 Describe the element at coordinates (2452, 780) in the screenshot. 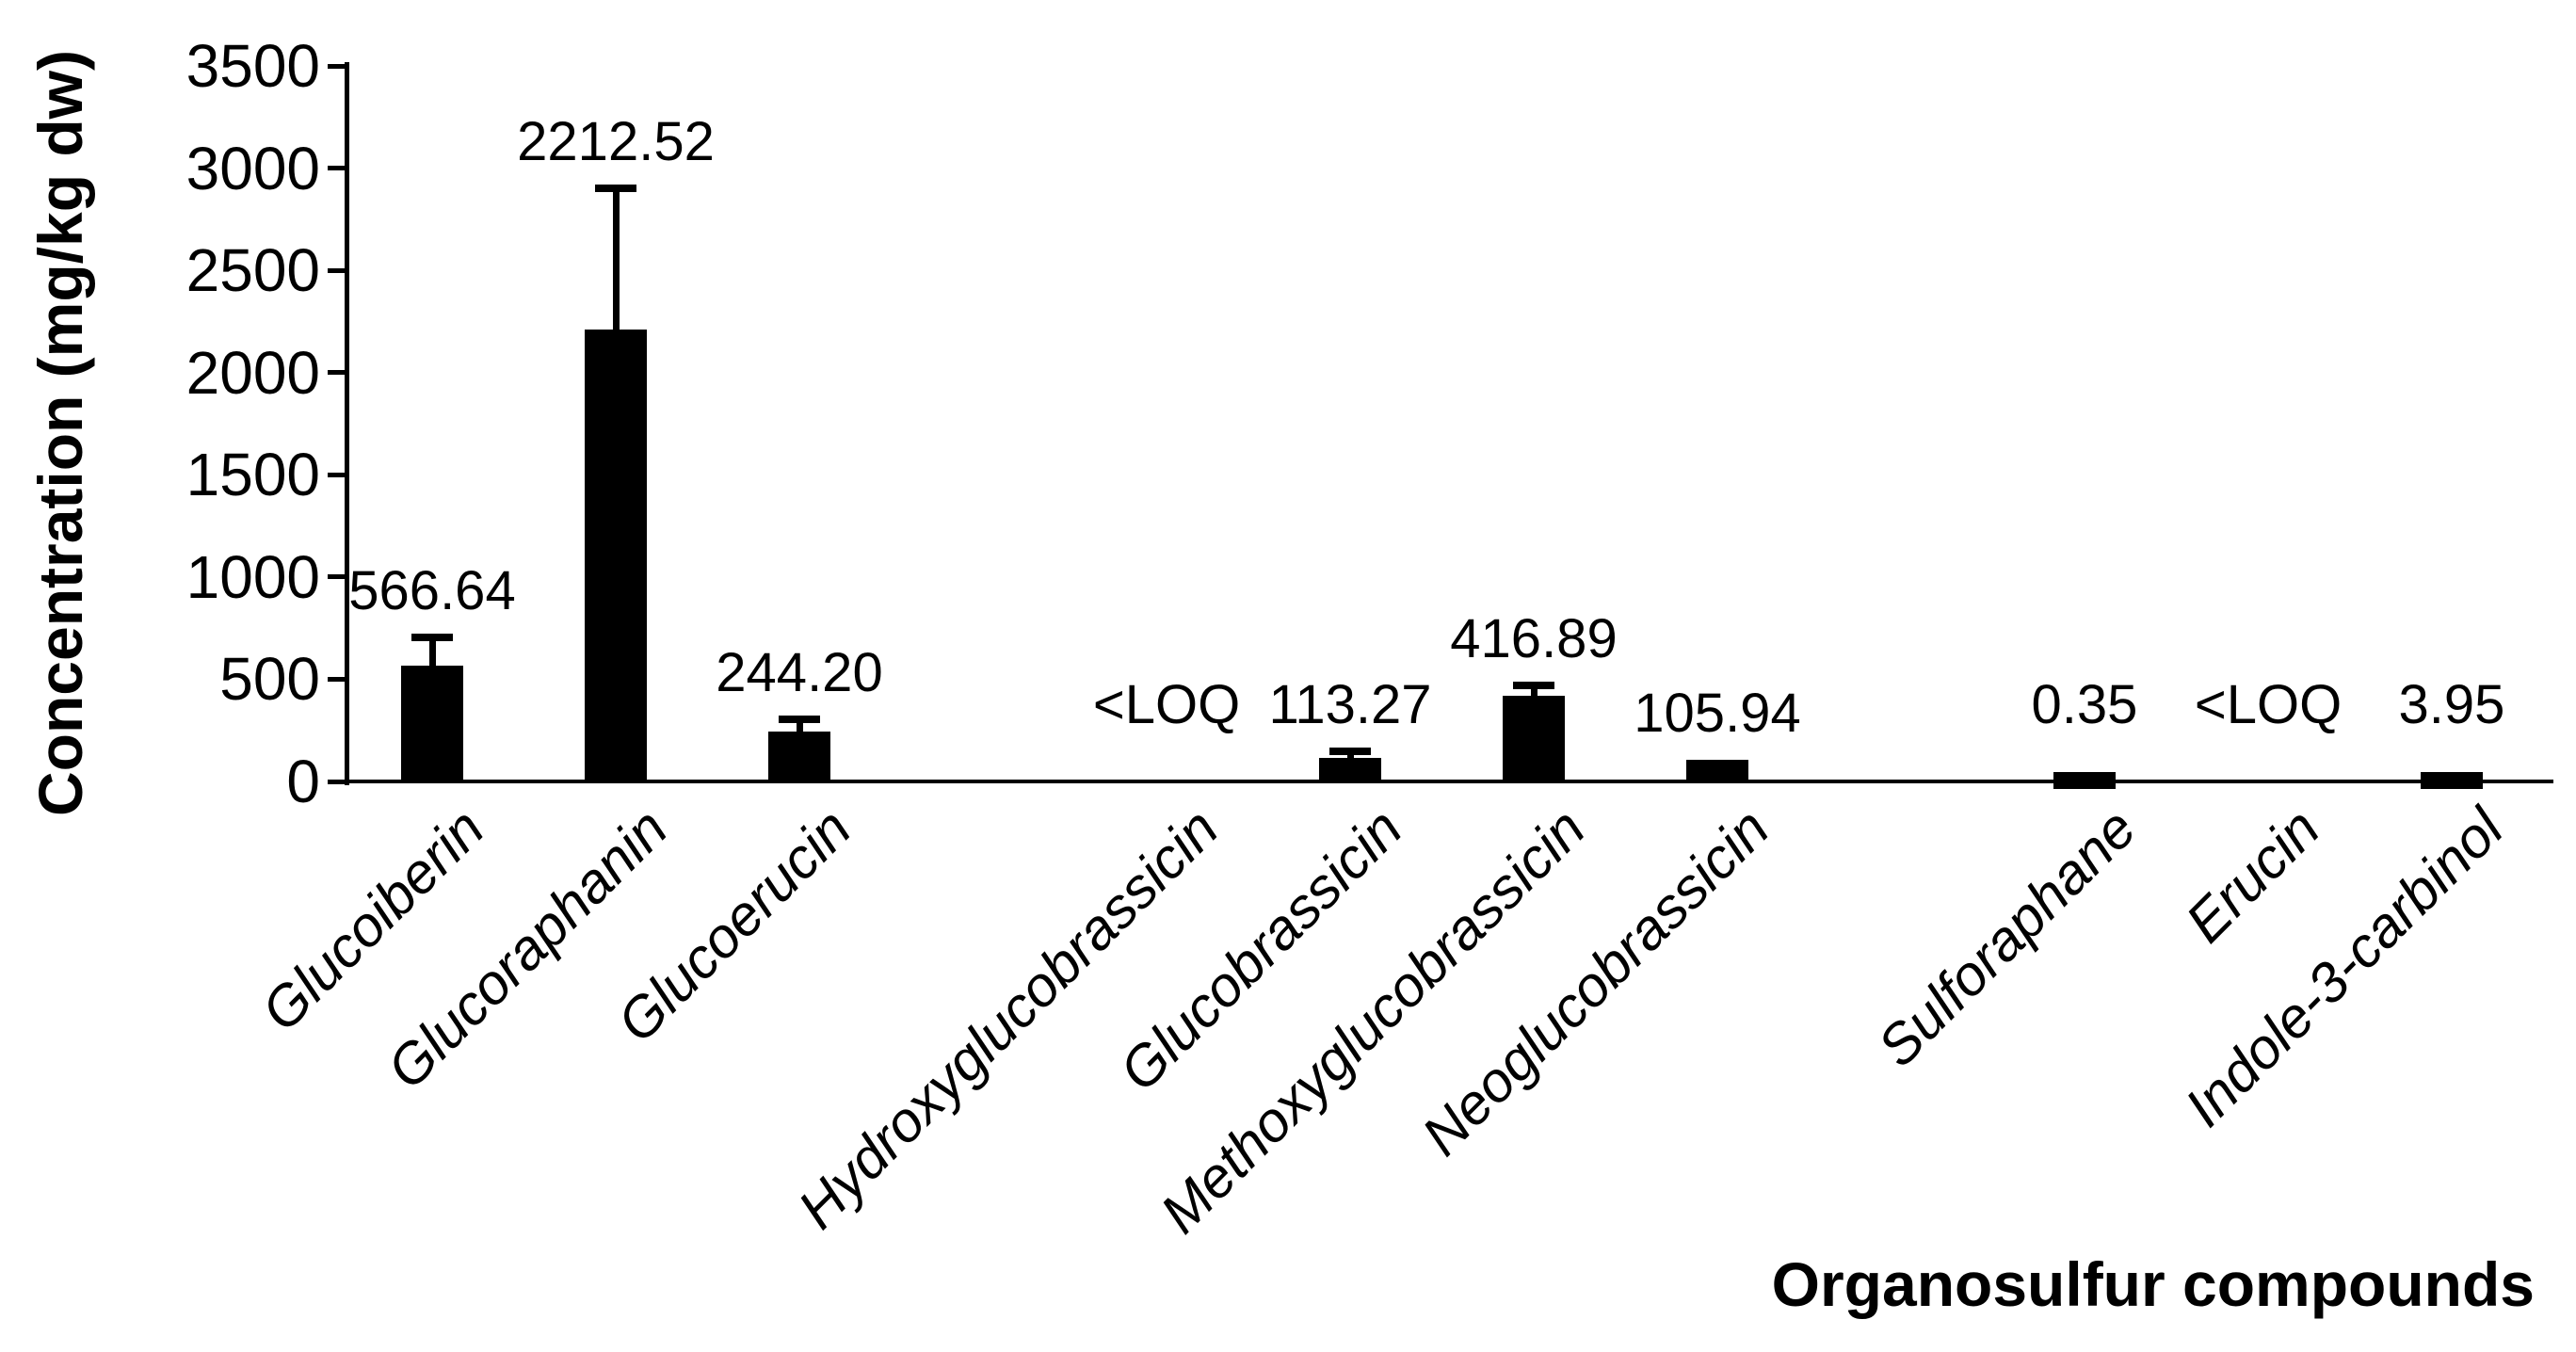

I see `bar-Indole-3-carbinol` at that location.